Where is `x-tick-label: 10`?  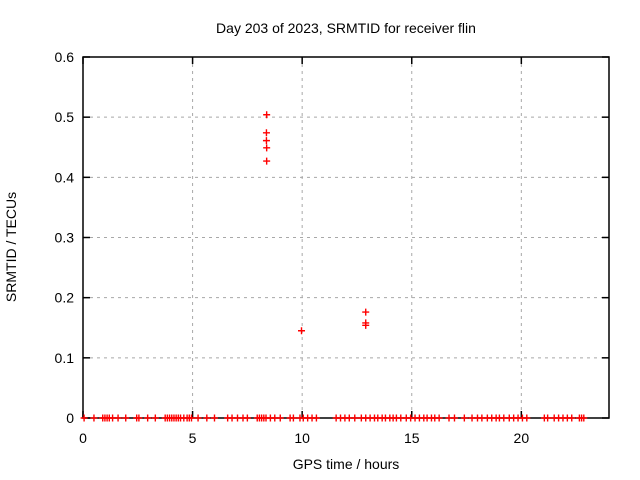
x-tick-label: 10 is located at coordinates (302, 438).